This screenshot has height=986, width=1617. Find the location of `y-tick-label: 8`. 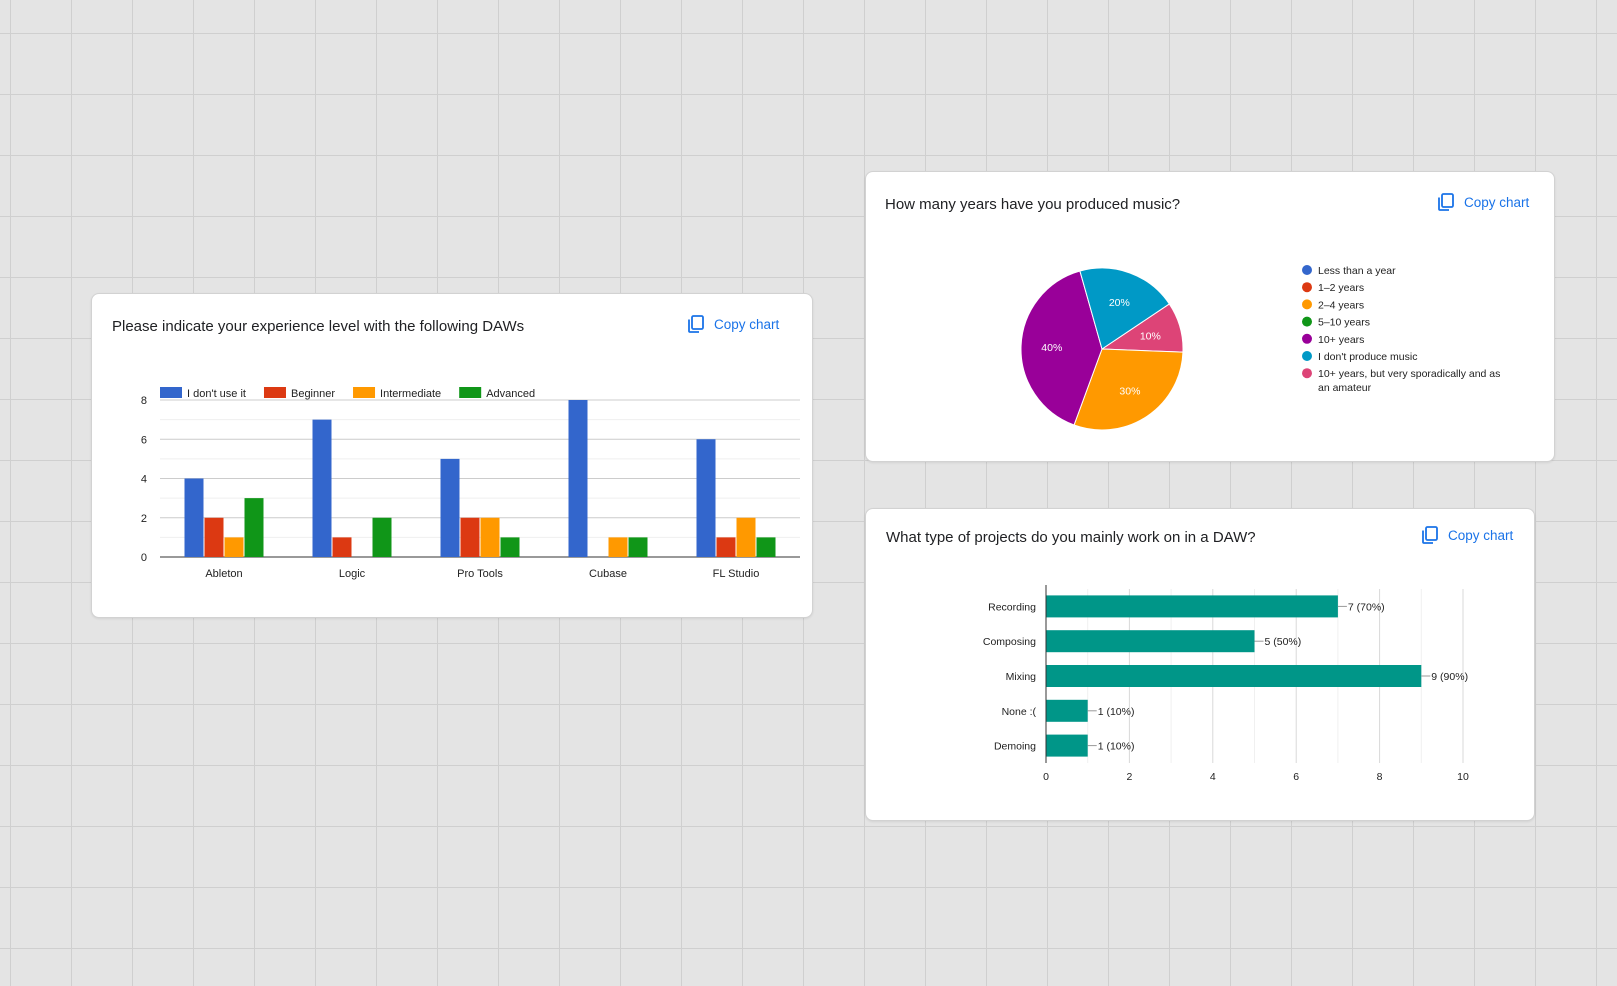

y-tick-label: 8 is located at coordinates (144, 401).